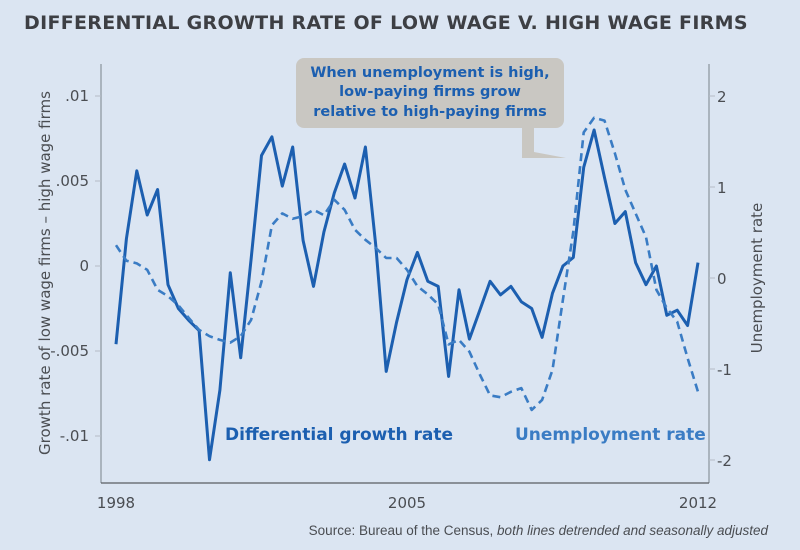  Describe the element at coordinates (722, 97) in the screenshot. I see `y2-tick-label: 2` at that location.